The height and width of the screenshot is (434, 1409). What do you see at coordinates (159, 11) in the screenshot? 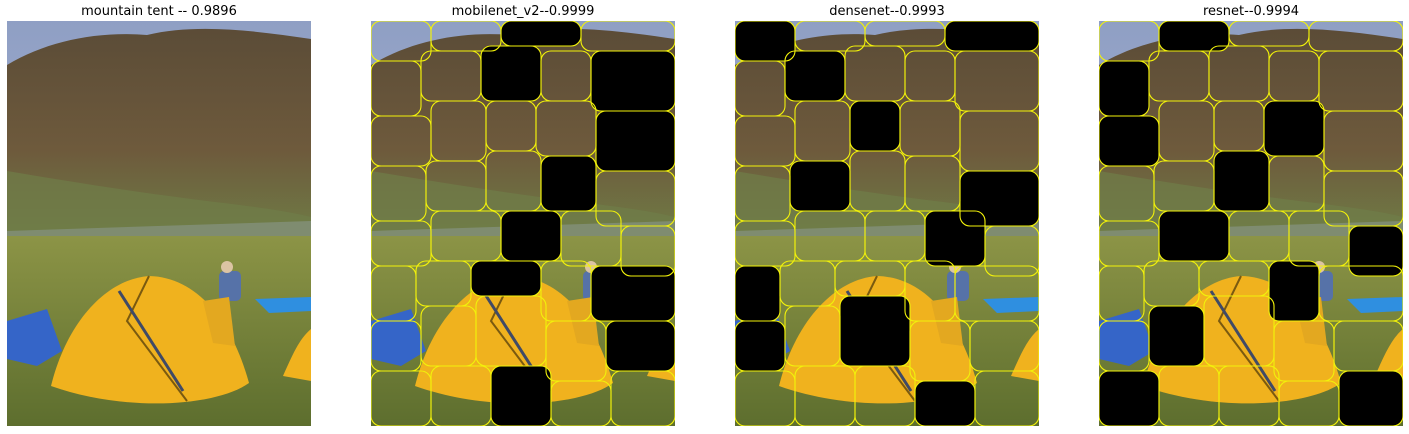
I see `panel-title: mountain tent -- 0.9896` at bounding box center [159, 11].